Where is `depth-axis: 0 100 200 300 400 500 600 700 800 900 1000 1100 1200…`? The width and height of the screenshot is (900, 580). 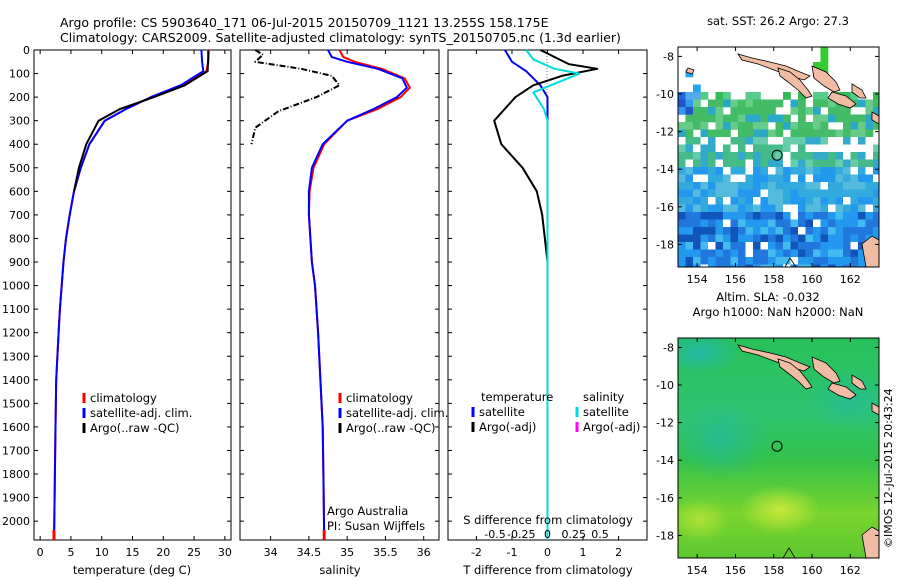
depth-axis: 0 100 200 300 400 500 600 700 800 900 1000 1100 1200… is located at coordinates (16, 286).